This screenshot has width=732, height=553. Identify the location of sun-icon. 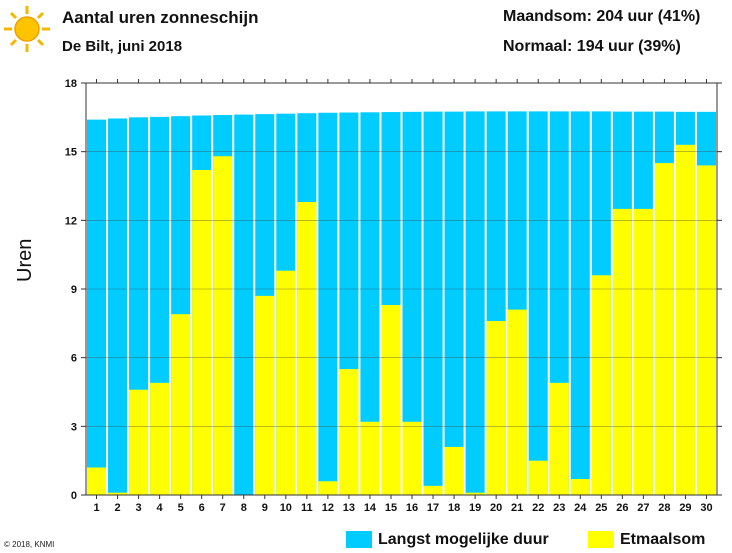
(27, 29).